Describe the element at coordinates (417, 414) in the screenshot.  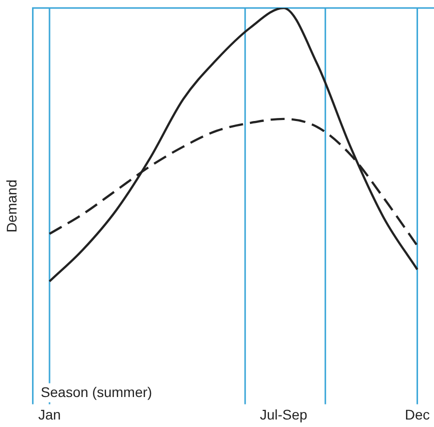
I see `x-tick-label: Dec` at that location.